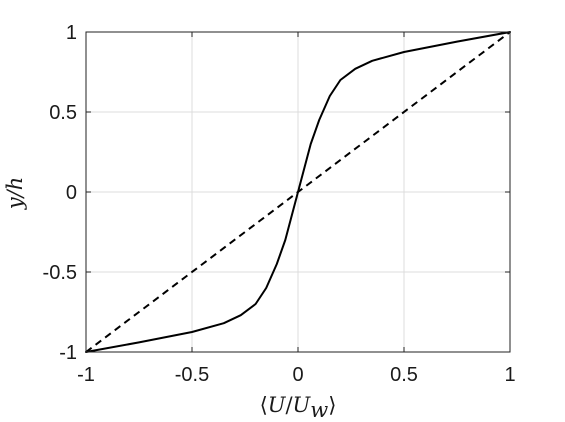 The image size is (565, 422). Describe the element at coordinates (68, 353) in the screenshot. I see `y-tick-label: -1` at that location.